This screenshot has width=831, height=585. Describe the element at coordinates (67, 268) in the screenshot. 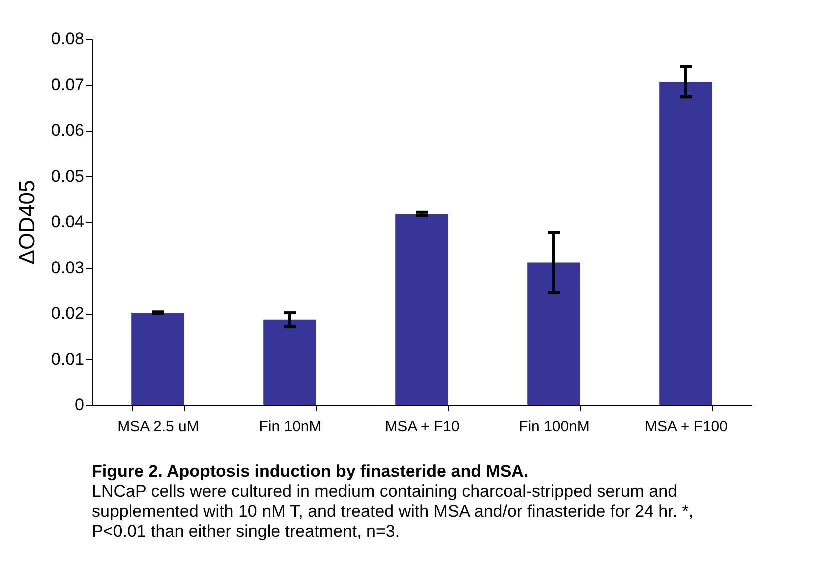

I see `y-tick-label: 0.03` at that location.